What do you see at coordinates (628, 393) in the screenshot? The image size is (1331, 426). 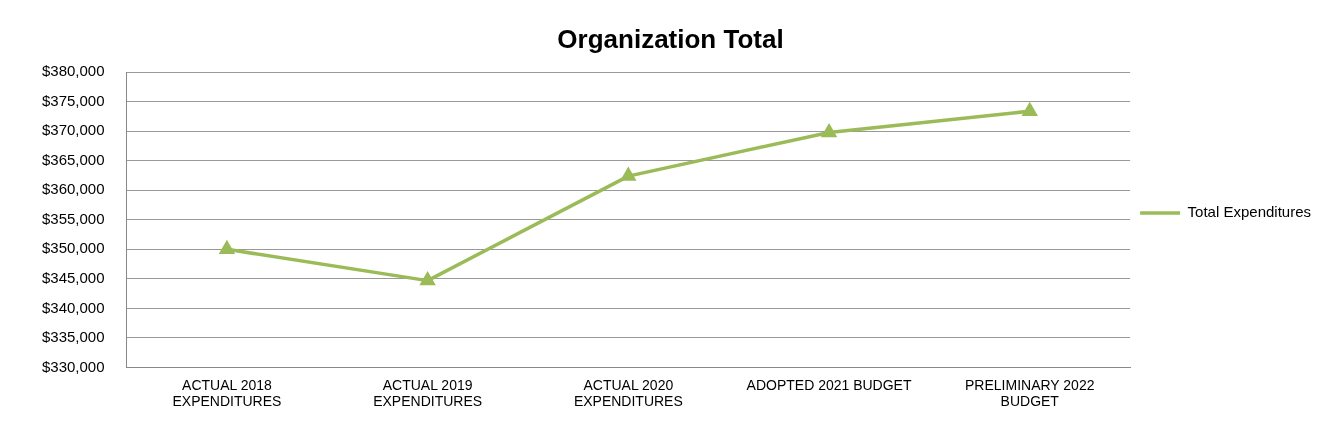 I see `x-tick-label: ACTUAL 2020 EXPENDITURES` at bounding box center [628, 393].